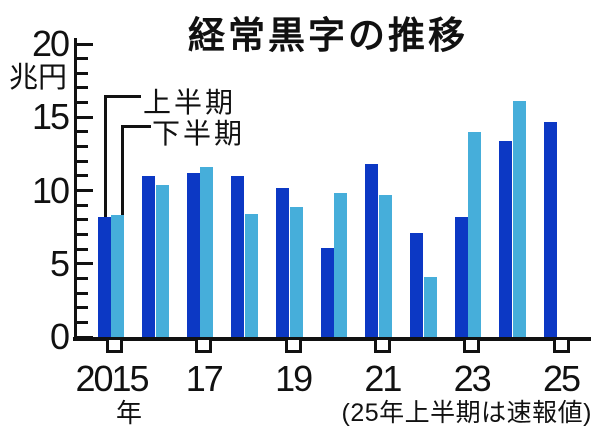 The width and height of the screenshot is (600, 434). What do you see at coordinates (75, 189) in the screenshot?
I see `y-axis-line` at bounding box center [75, 189].